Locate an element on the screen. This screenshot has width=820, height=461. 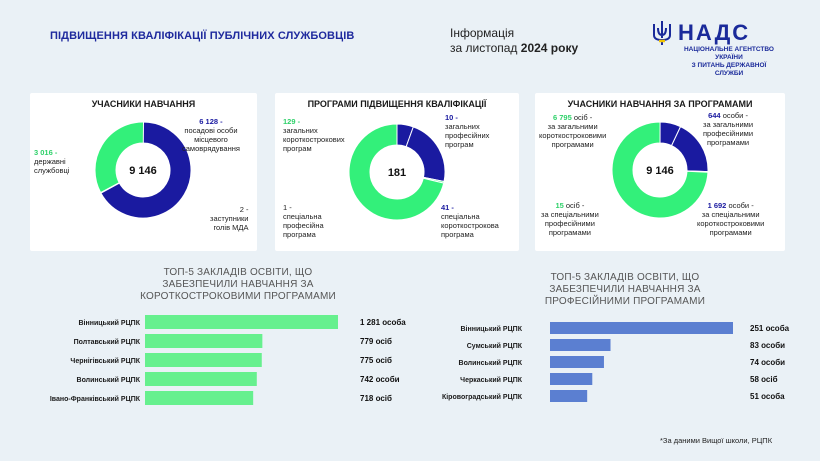
logo-name: НАДС is located at coordinates (714, 32).